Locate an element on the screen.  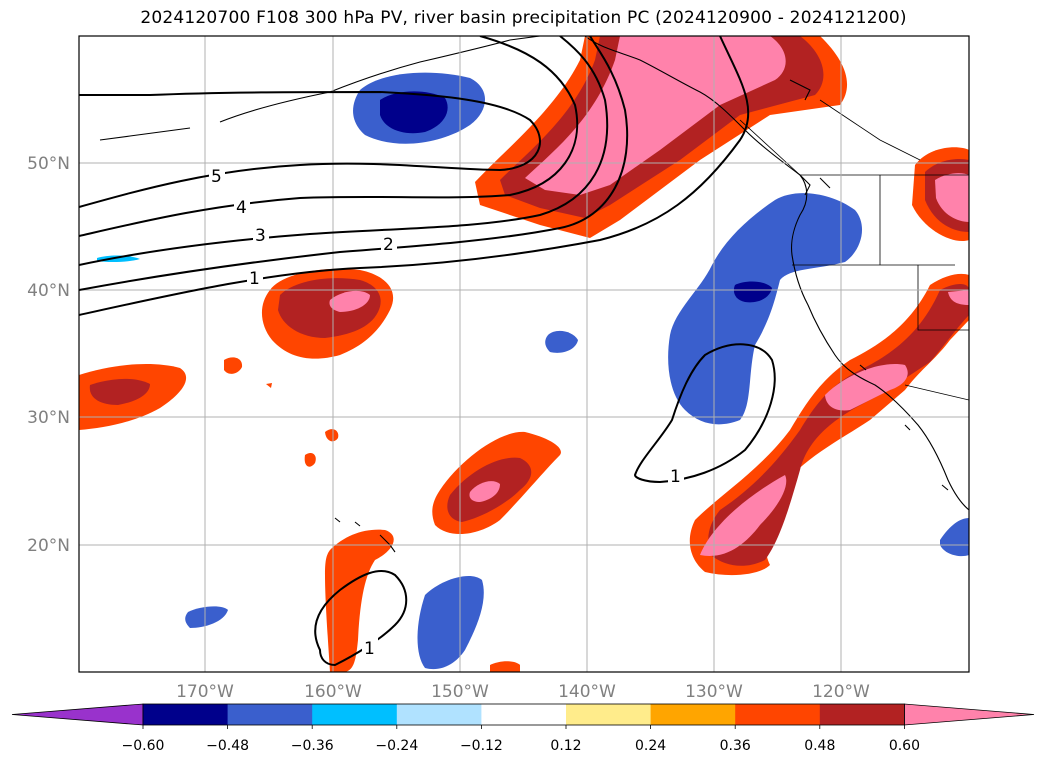
pv-contour-1-middle is located at coordinates (704, 413).